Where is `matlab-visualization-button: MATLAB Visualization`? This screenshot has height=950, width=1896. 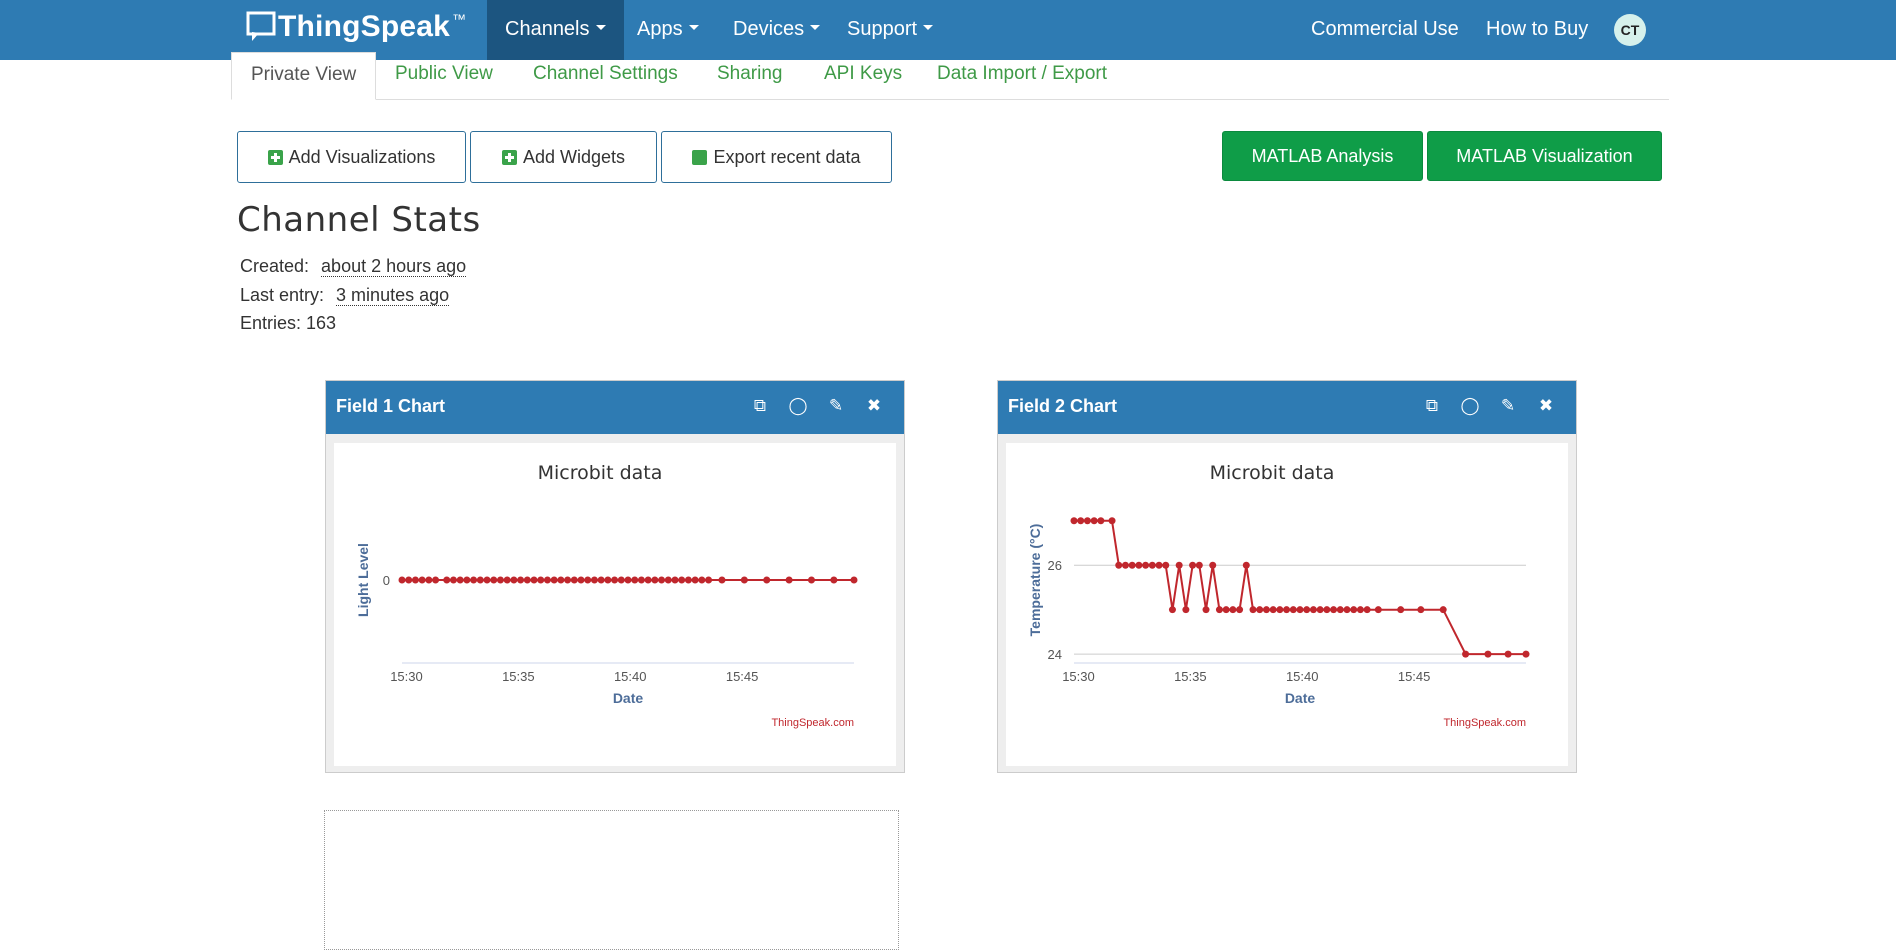
matlab-visualization-button: MATLAB Visualization is located at coordinates (1544, 156).